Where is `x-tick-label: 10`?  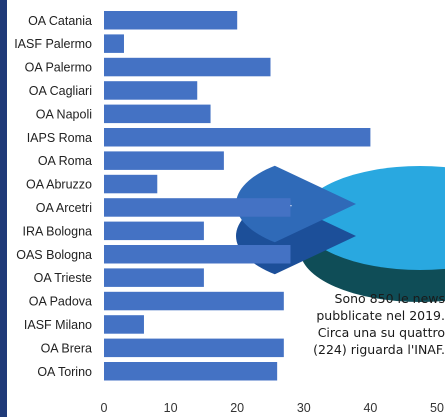
x-tick-label: 10 is located at coordinates (171, 408).